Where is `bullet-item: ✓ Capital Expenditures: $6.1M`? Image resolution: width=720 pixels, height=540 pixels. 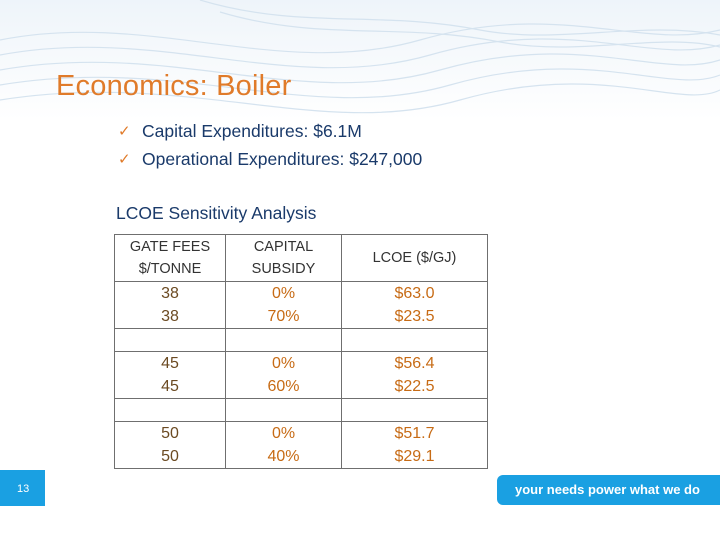 bullet-item: ✓ Capital Expenditures: $6.1M is located at coordinates (270, 131).